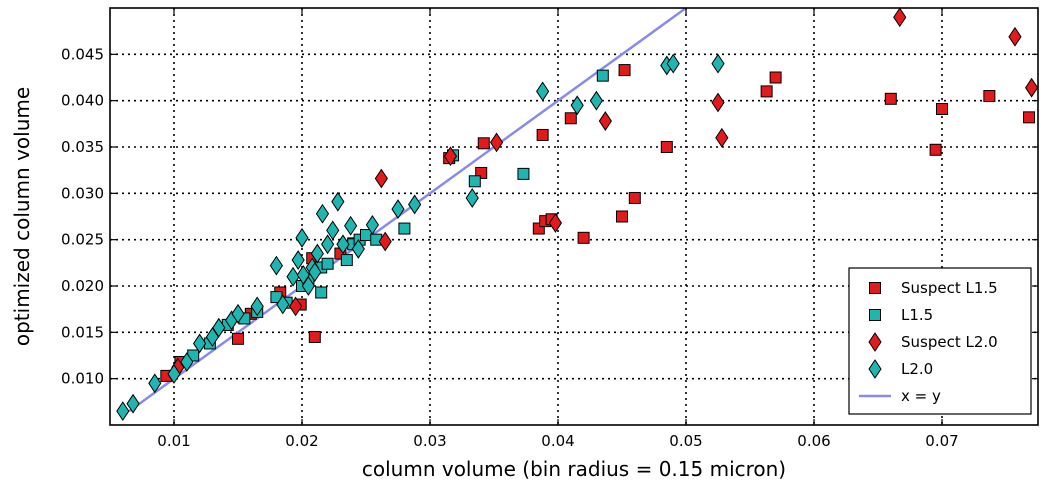  I want to click on legend: Suspect L1.5 L1.5 Suspect L2.0 L2.0 x = y, so click(940, 341).